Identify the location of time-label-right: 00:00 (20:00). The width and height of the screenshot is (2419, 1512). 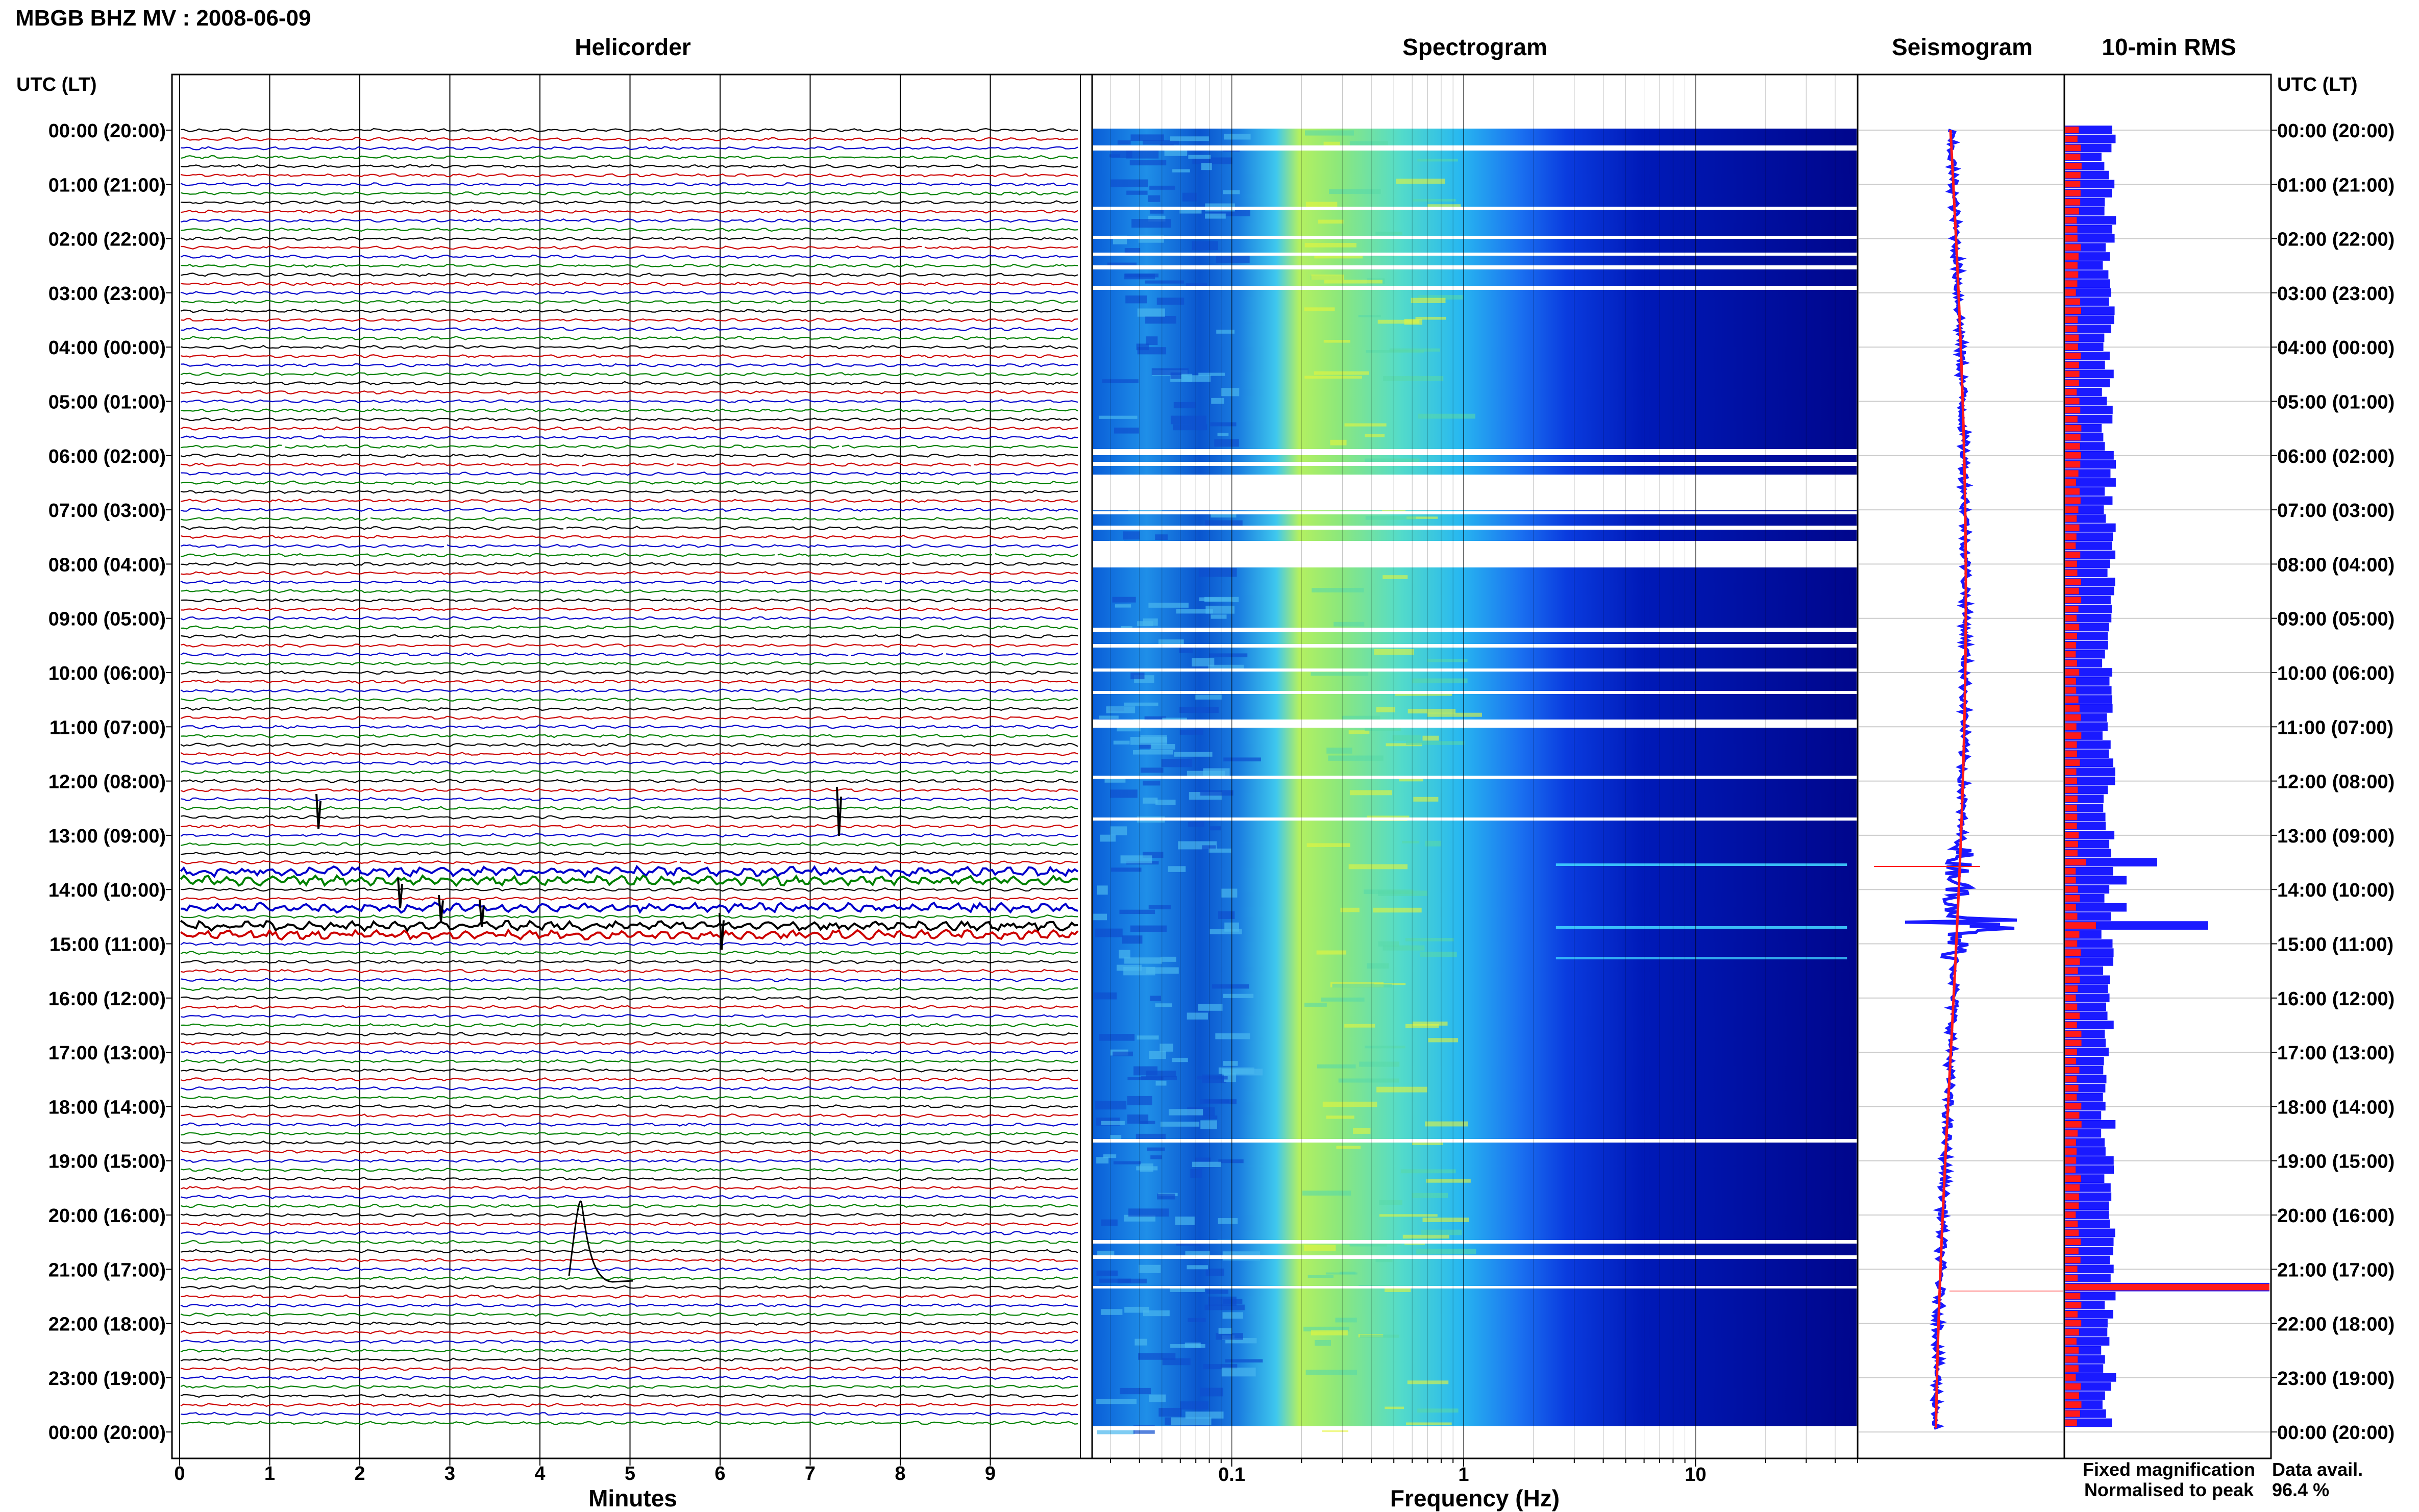
(2336, 1433).